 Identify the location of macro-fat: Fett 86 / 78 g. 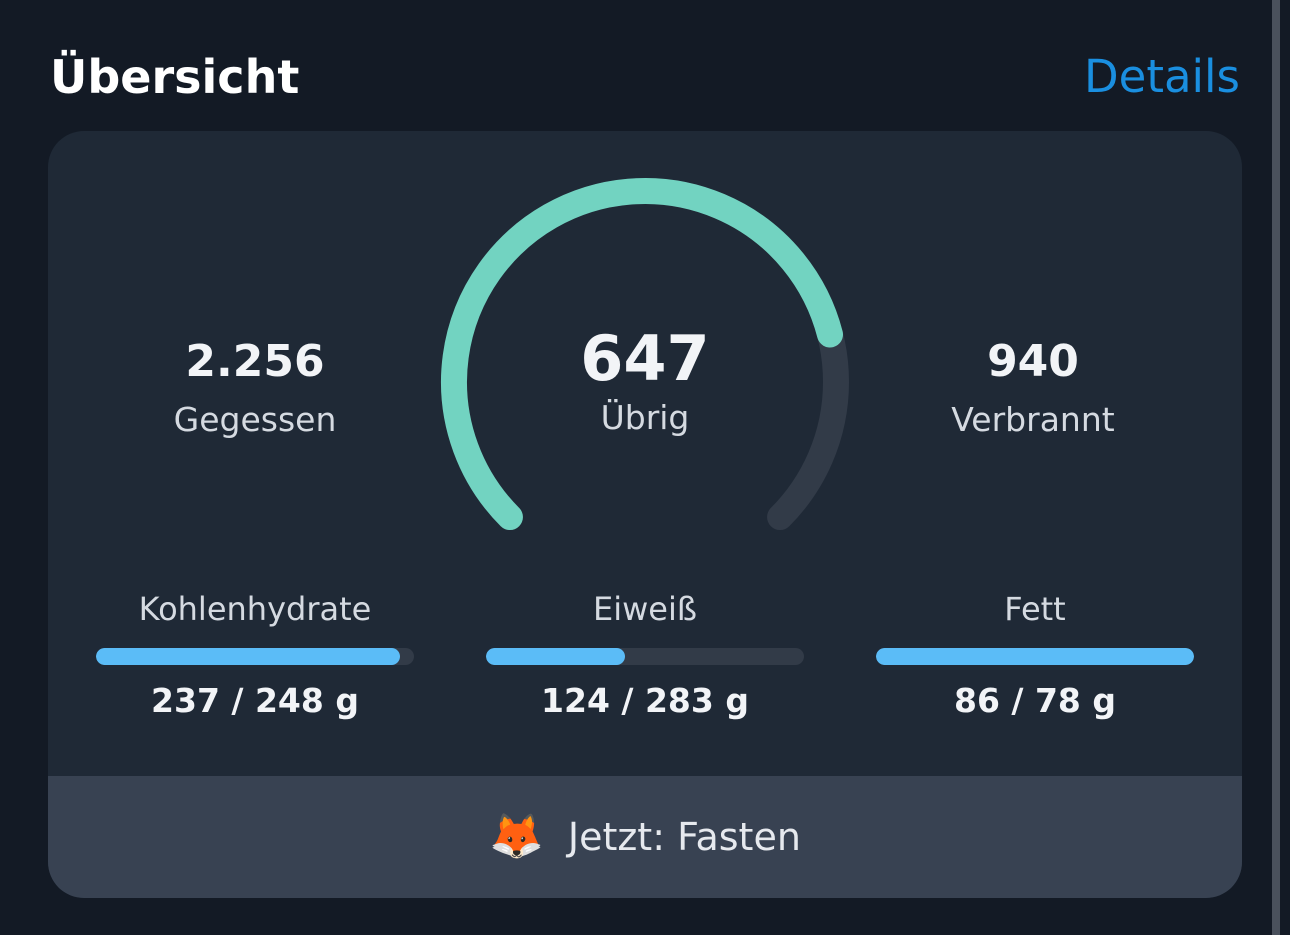
(1035, 655).